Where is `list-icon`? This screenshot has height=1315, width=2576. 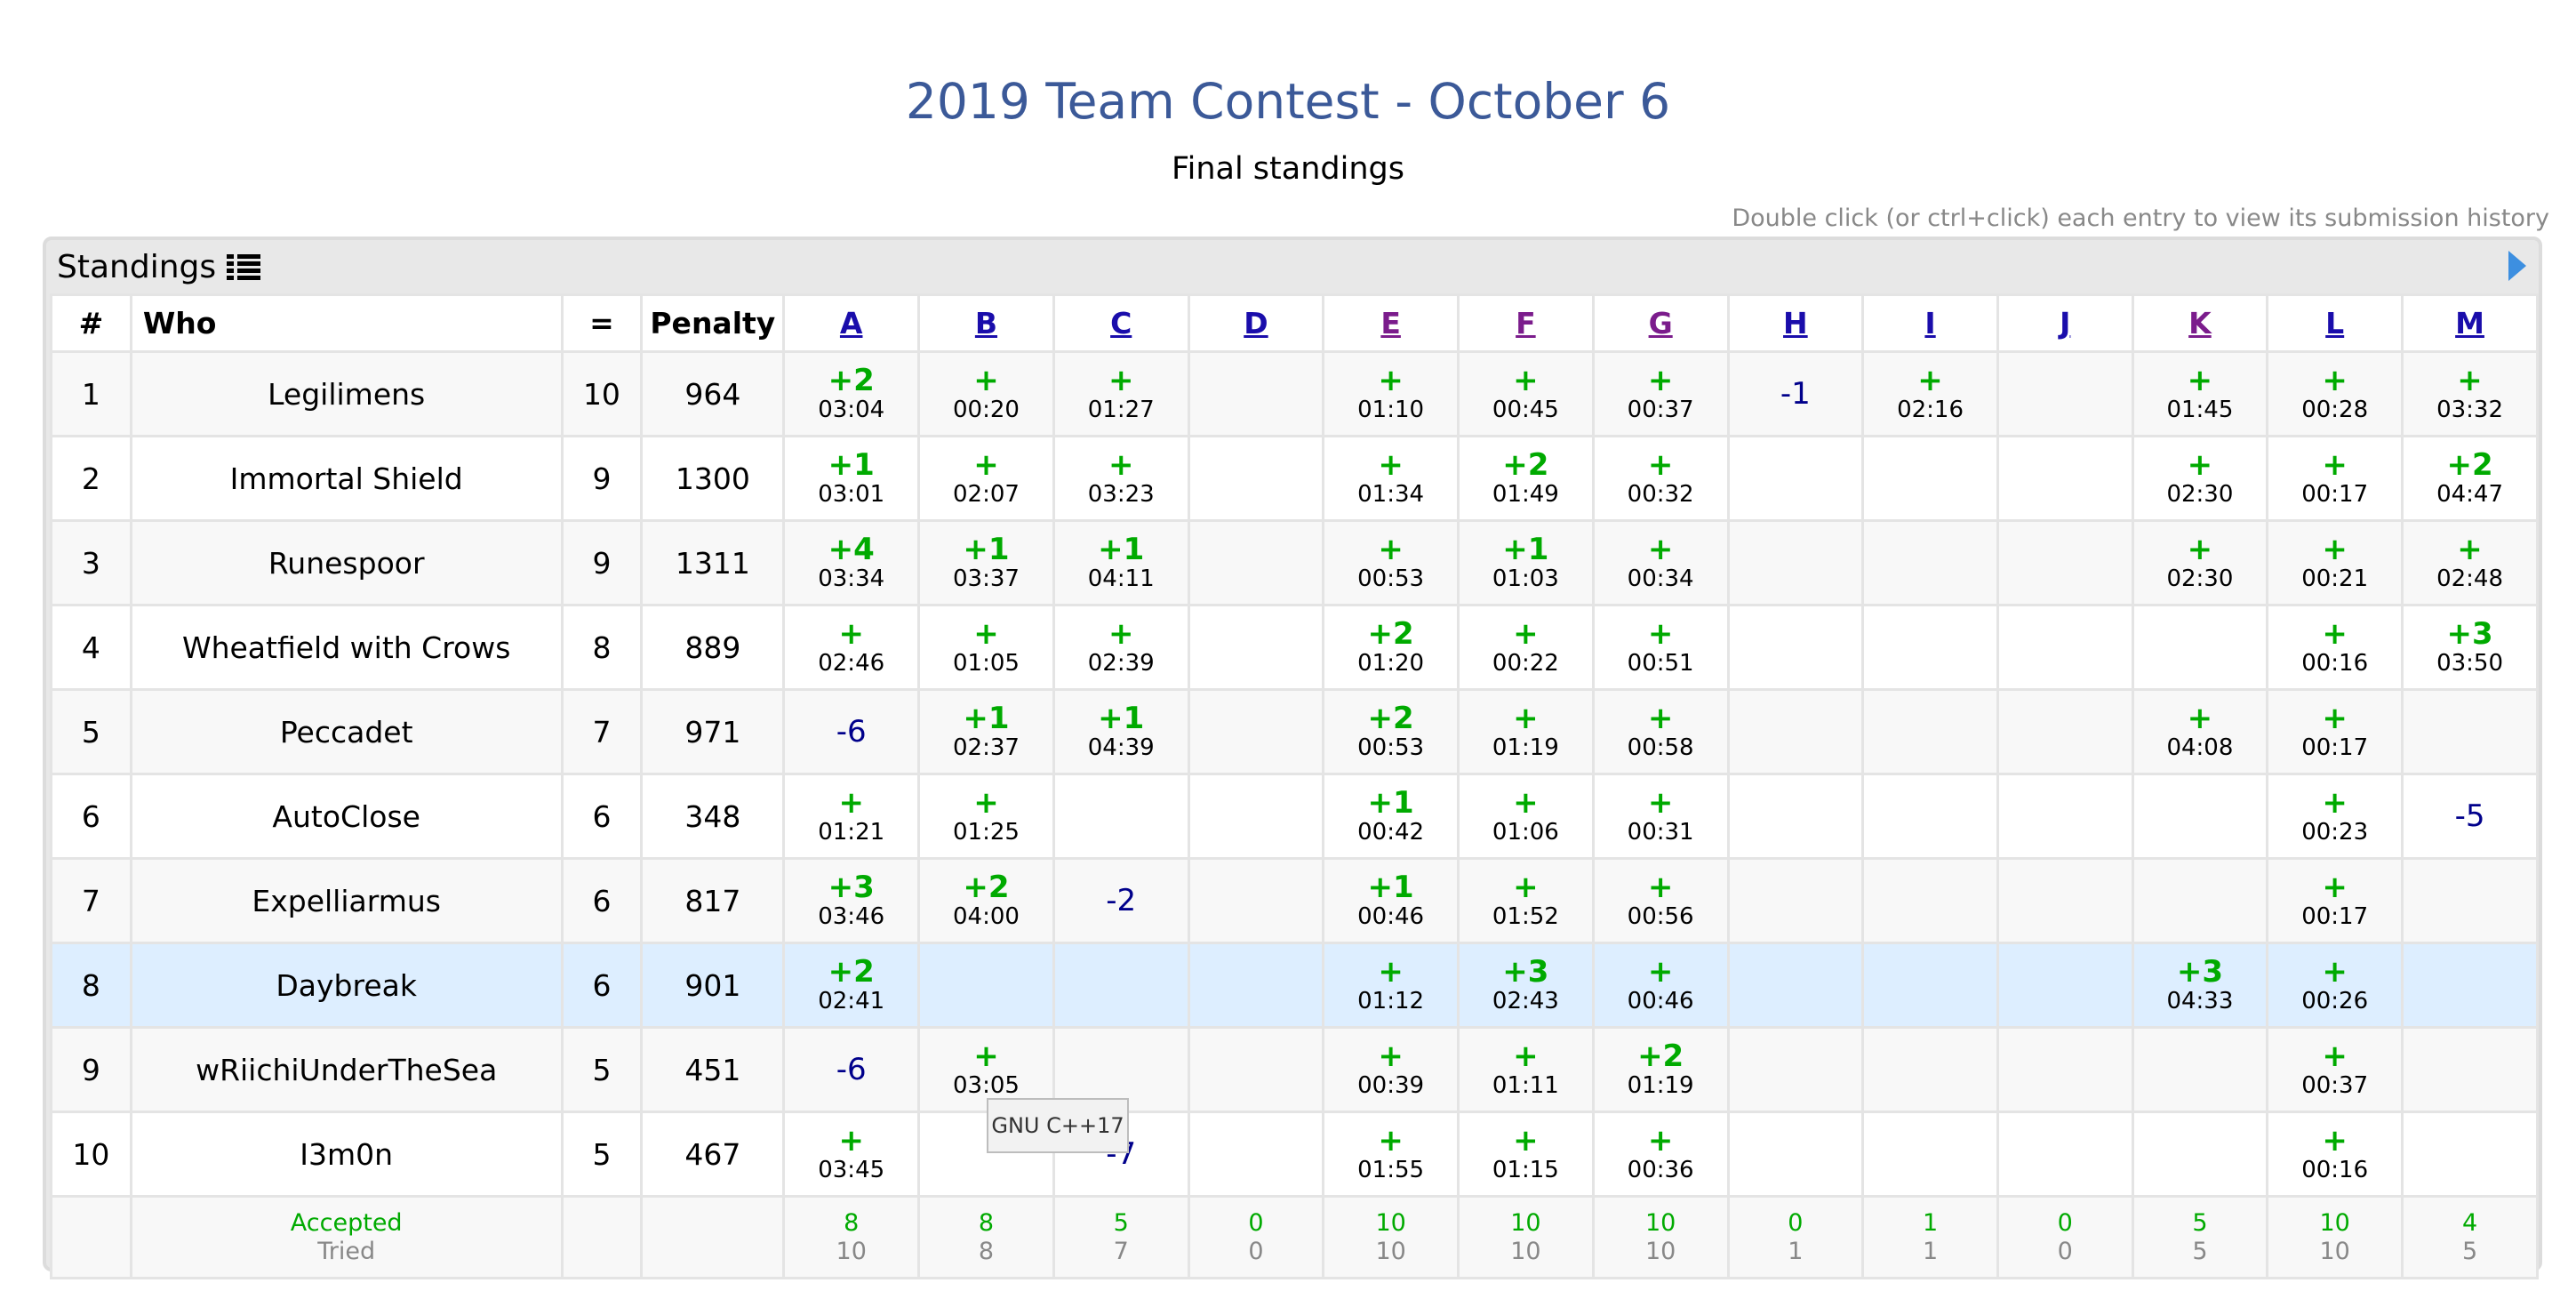
list-icon is located at coordinates (244, 267).